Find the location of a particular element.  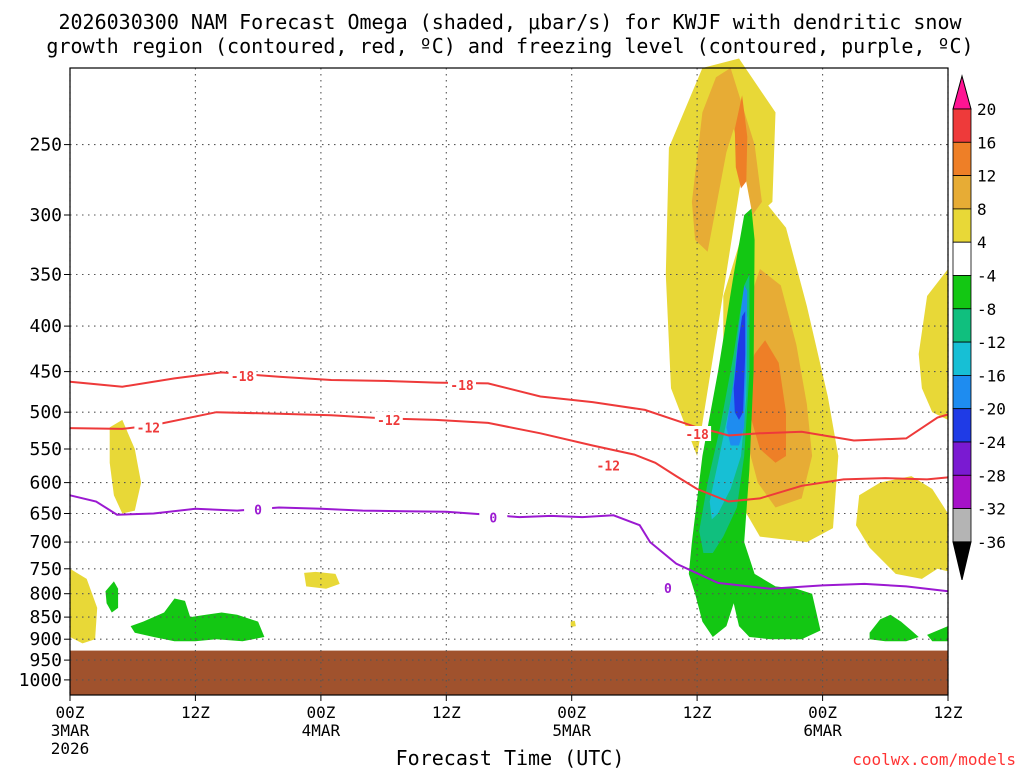

y-tick-label-400: 400 is located at coordinates (45, 326).